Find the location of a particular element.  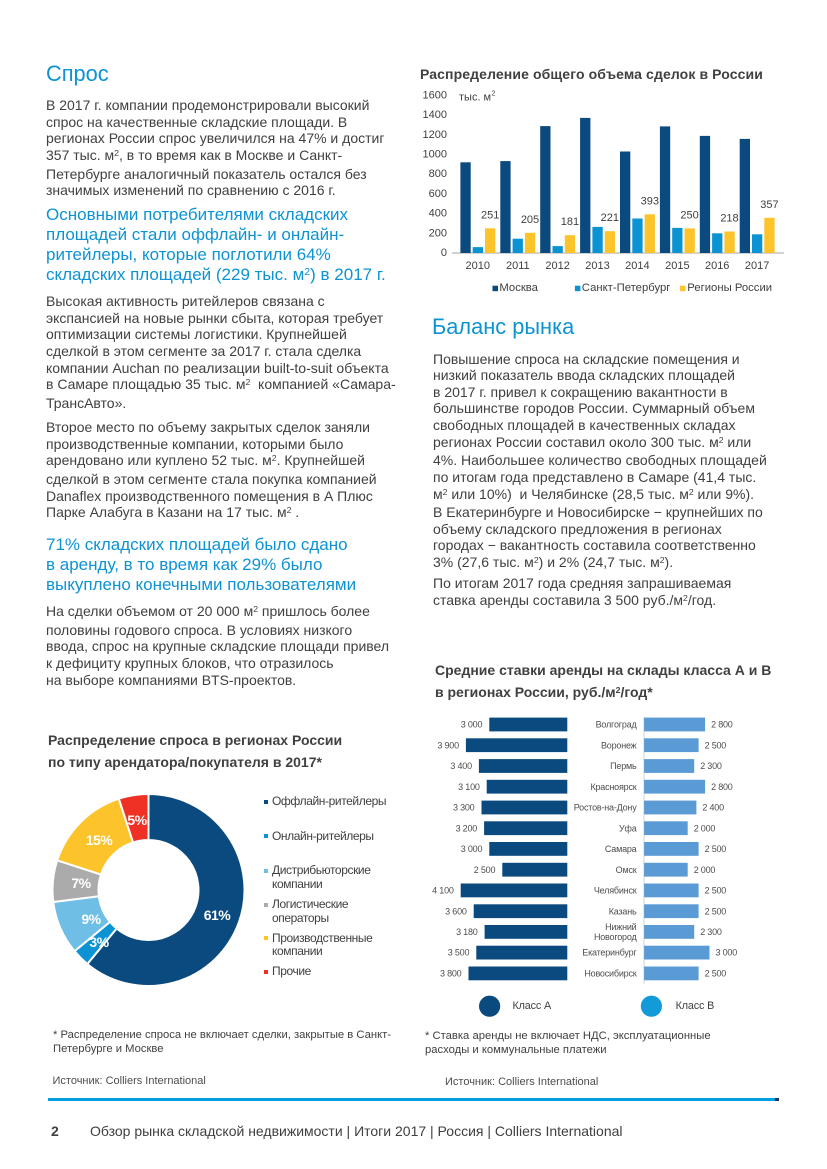

svg-text: 3 300 is located at coordinates (464, 808).